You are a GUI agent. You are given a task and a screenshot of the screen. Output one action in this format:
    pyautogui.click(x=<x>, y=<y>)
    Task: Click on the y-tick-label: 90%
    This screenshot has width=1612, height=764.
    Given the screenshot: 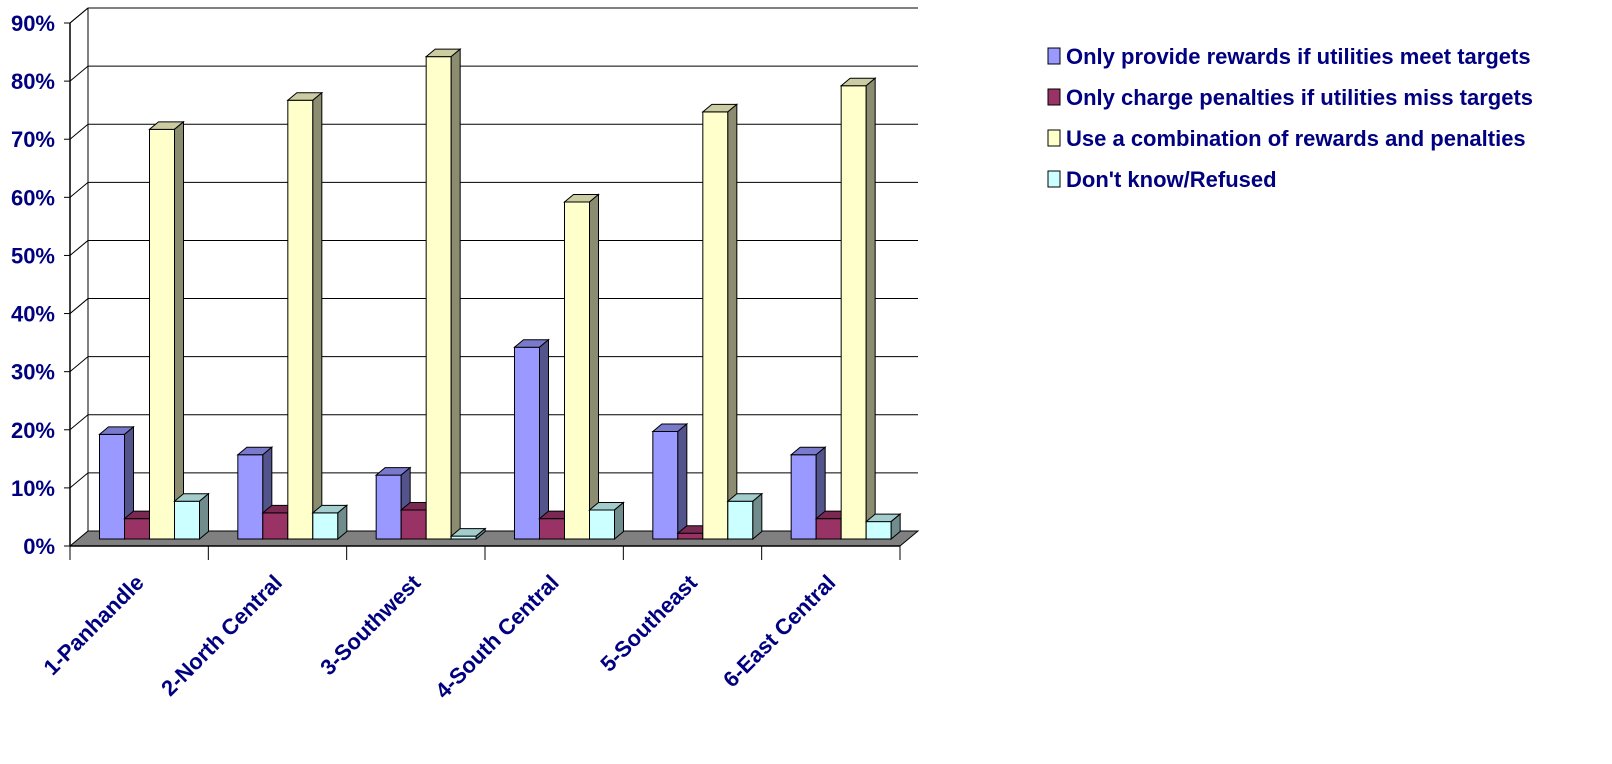 What is the action you would take?
    pyautogui.click(x=33, y=23)
    